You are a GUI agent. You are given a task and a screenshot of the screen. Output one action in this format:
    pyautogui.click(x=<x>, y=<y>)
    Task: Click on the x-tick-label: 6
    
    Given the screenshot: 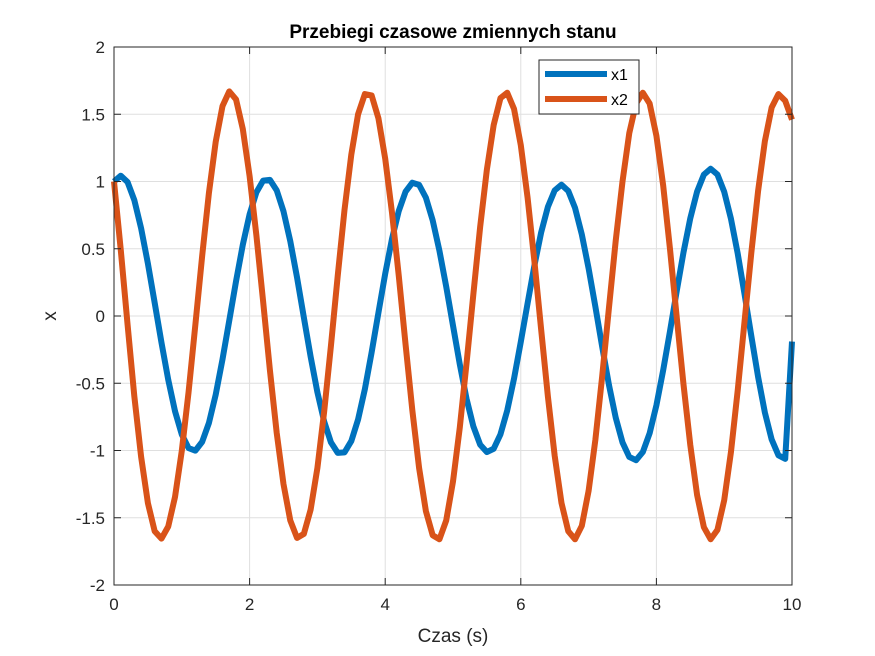 What is the action you would take?
    pyautogui.click(x=520, y=604)
    